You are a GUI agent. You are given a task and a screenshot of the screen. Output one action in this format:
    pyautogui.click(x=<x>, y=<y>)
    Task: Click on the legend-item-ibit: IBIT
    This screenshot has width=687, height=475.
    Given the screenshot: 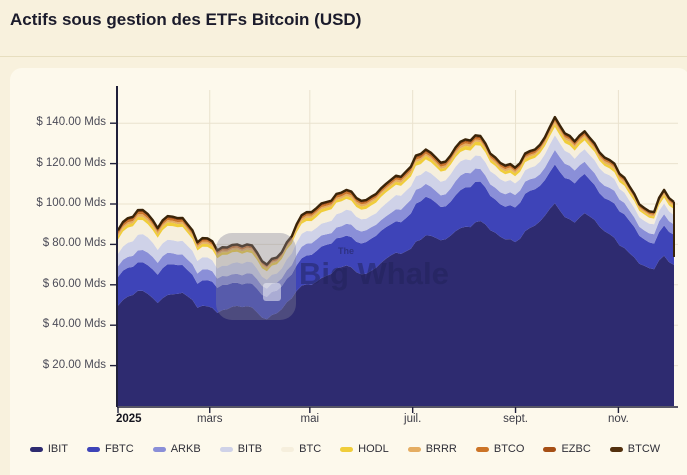 What is the action you would take?
    pyautogui.click(x=48, y=449)
    